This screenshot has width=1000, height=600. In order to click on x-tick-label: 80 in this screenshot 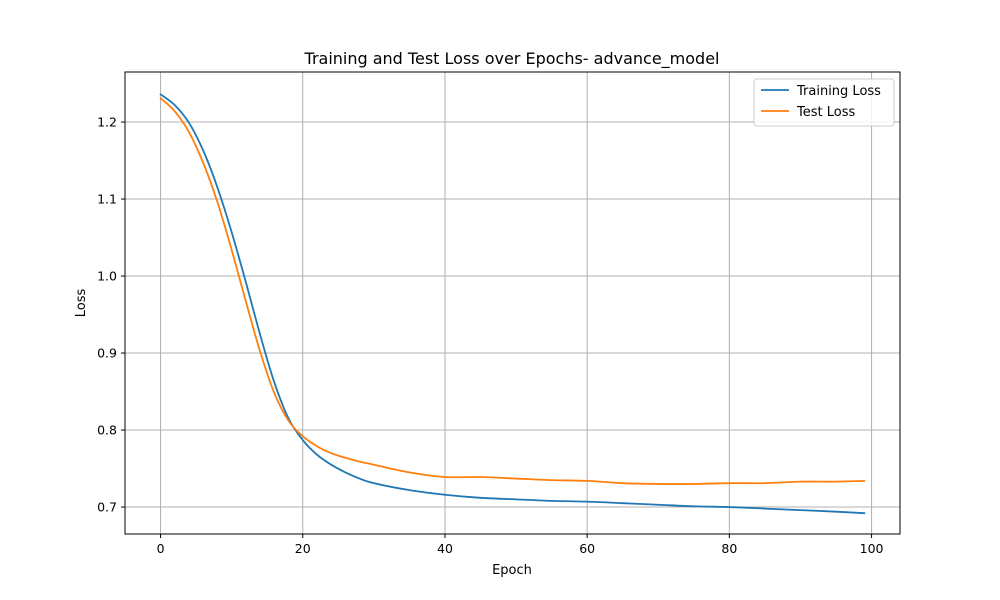, I will do `click(729, 548)`.